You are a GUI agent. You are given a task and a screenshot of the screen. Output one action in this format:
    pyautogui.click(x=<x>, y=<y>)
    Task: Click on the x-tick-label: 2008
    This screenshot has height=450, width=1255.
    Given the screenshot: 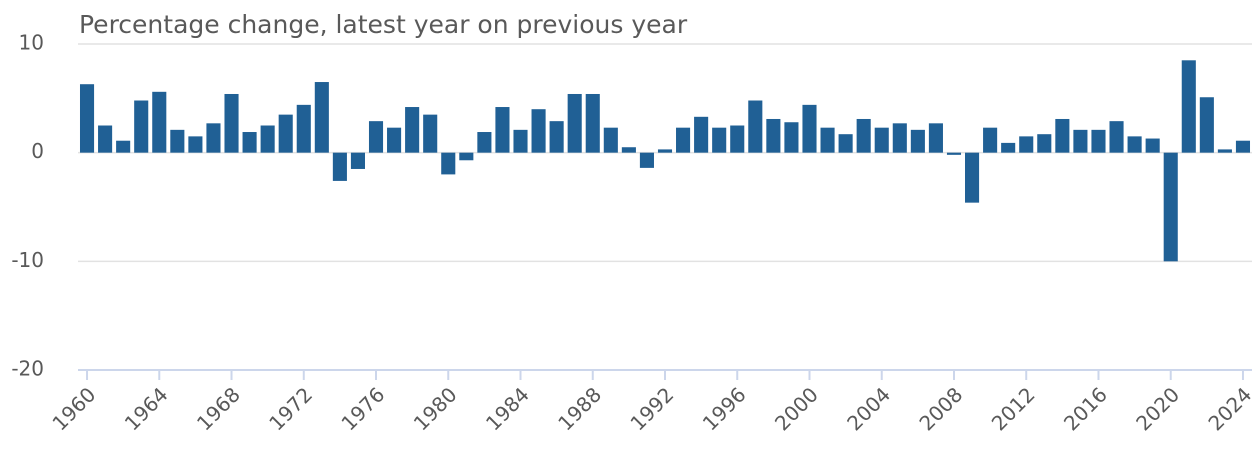 What is the action you would take?
    pyautogui.click(x=940, y=408)
    